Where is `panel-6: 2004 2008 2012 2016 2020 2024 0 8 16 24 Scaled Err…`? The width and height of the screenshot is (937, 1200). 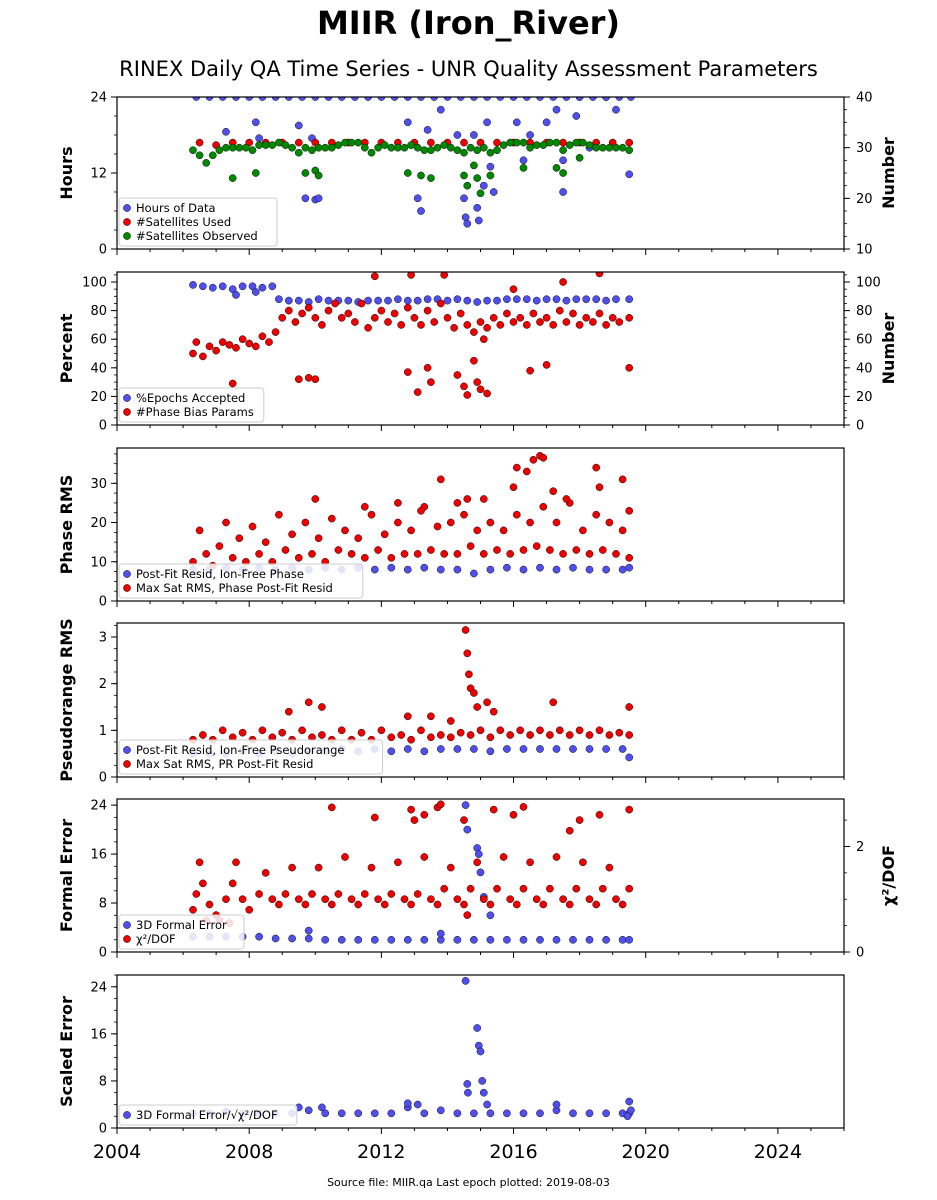 panel-6: 2004 2008 2012 2016 2020 2024 0 8 16 24 Scaled Err… is located at coordinates (451, 1068).